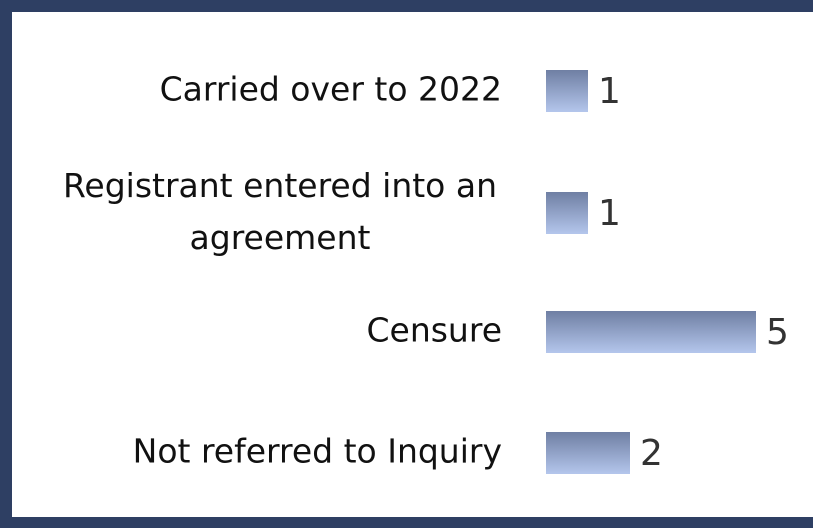 The width and height of the screenshot is (813, 528). What do you see at coordinates (777, 332) in the screenshot?
I see `value-label: 5` at bounding box center [777, 332].